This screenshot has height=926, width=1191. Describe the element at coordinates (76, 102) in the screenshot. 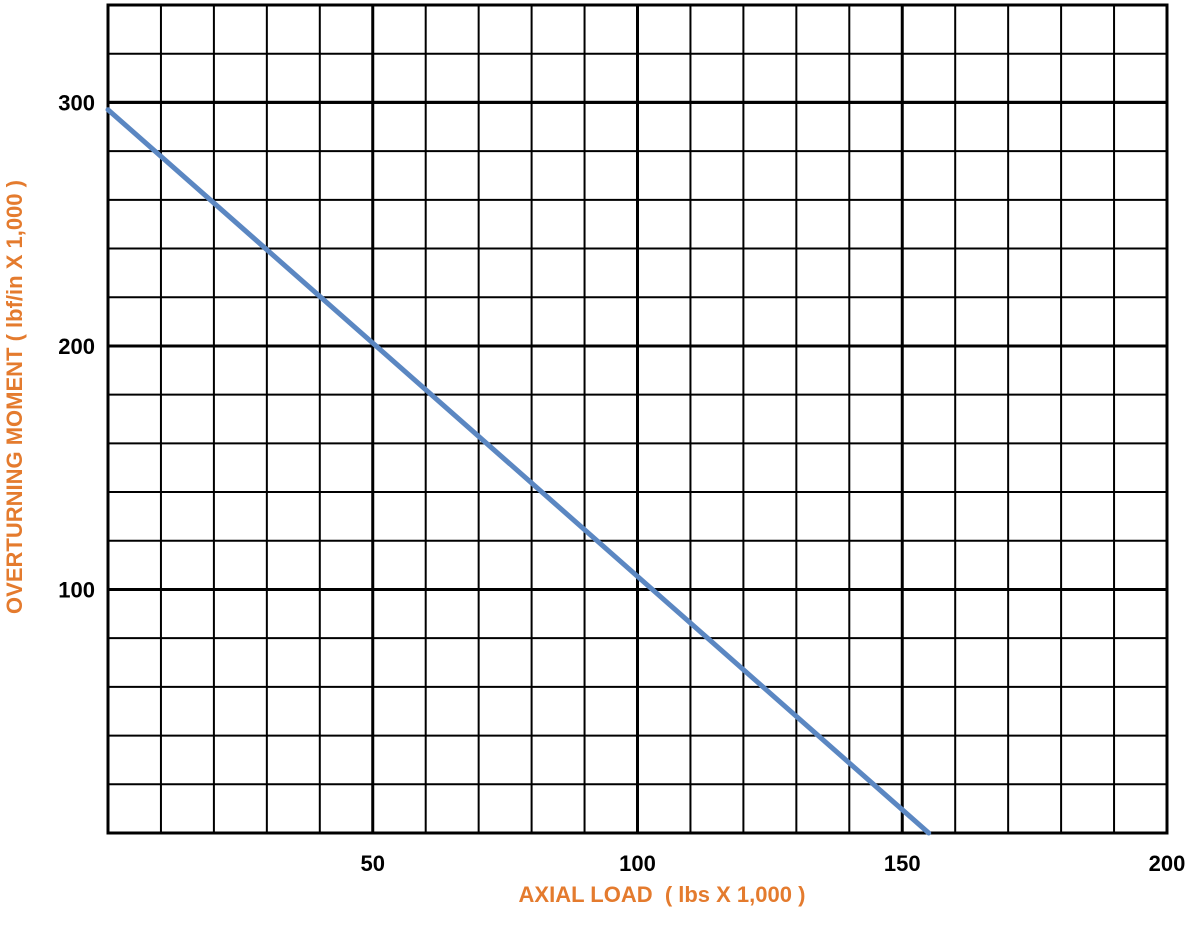

I see `y-tick-label: 300` at that location.